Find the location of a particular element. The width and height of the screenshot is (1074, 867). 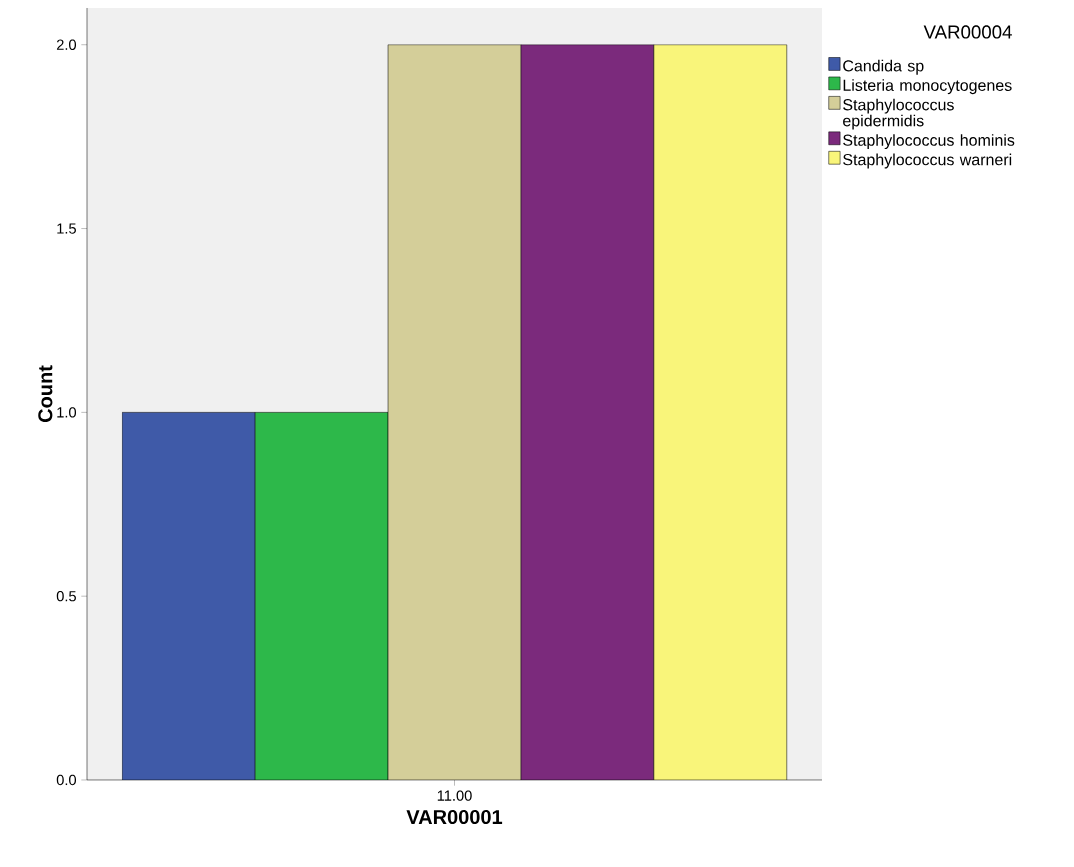

legend-label: Staphylococcus epidermidis is located at coordinates (898, 114).